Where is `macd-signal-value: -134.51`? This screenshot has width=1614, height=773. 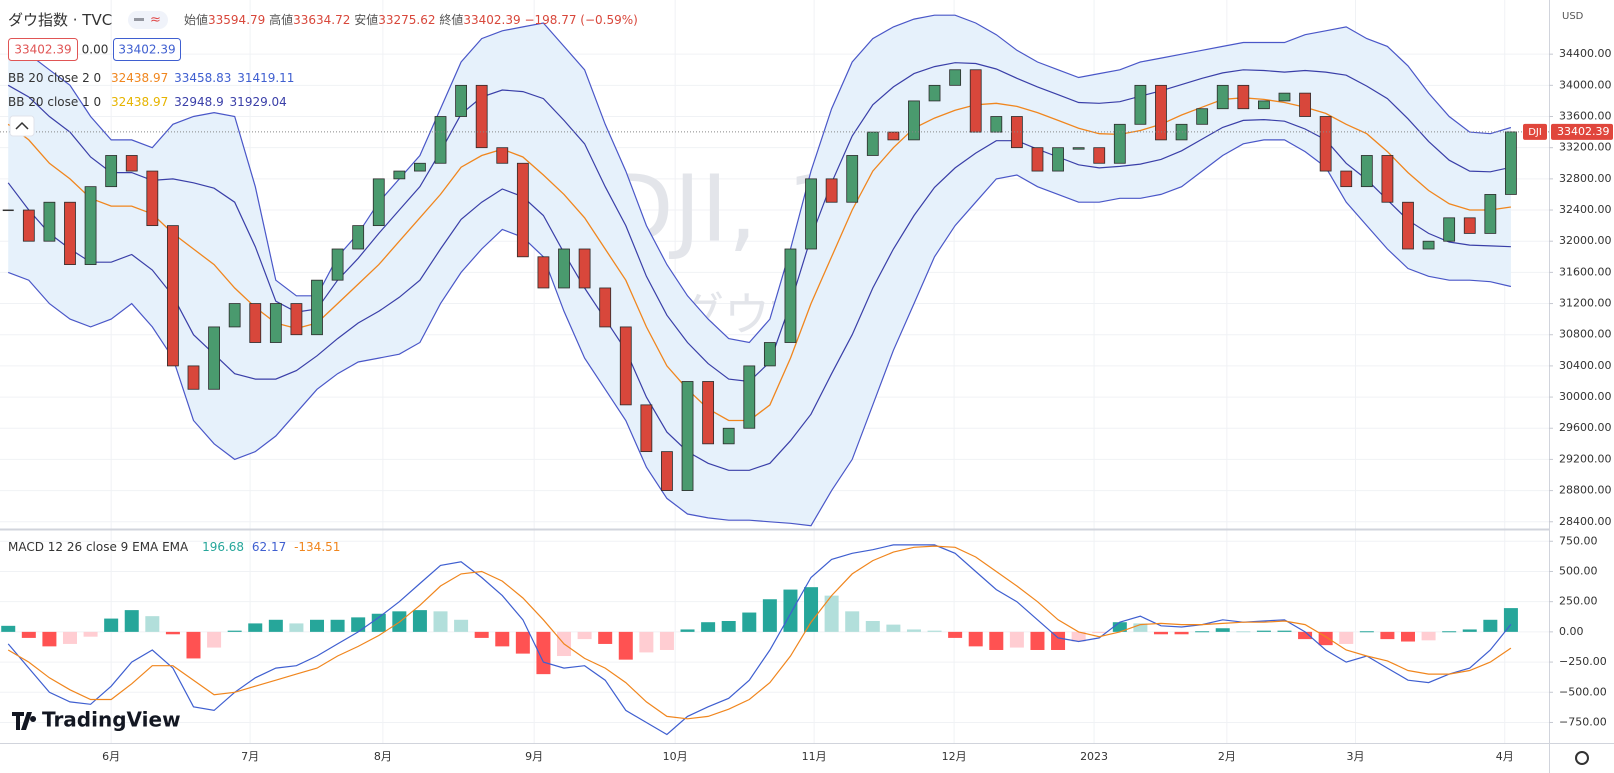 macd-signal-value: -134.51 is located at coordinates (317, 547).